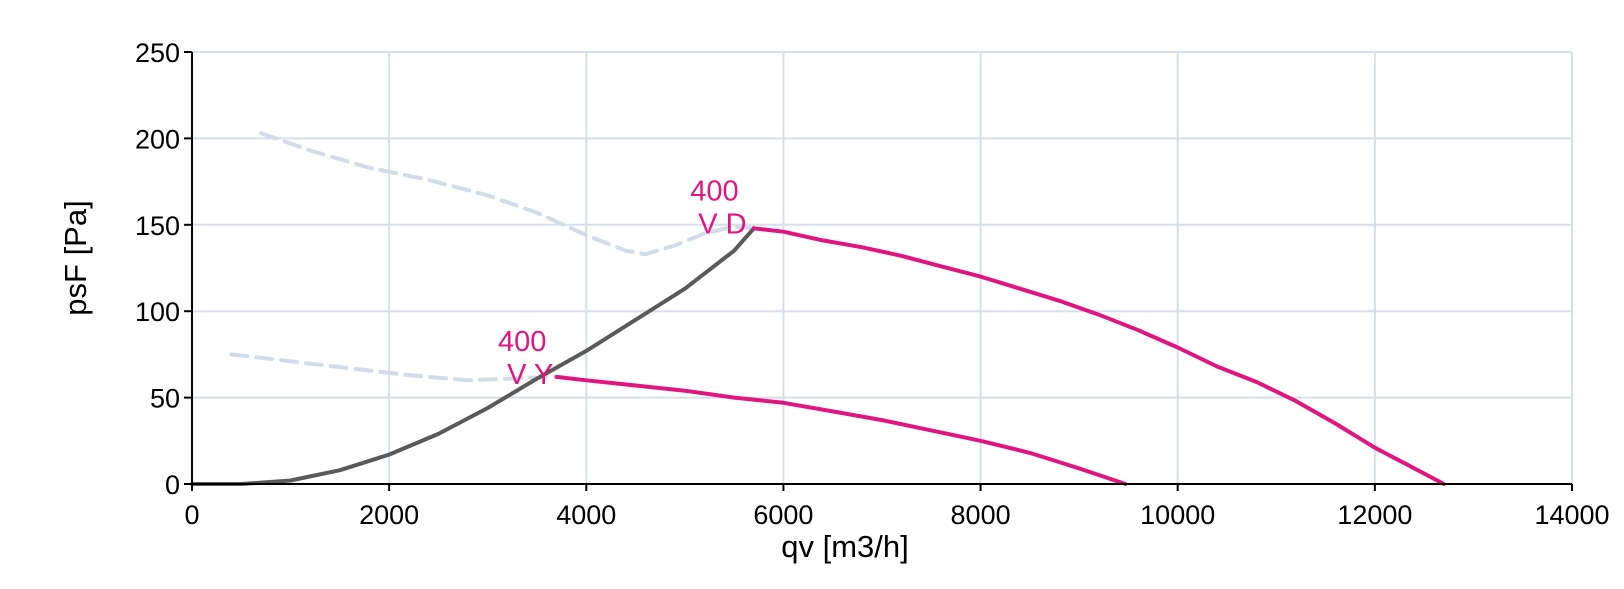  I want to click on x-tick-label: 2000, so click(389, 515).